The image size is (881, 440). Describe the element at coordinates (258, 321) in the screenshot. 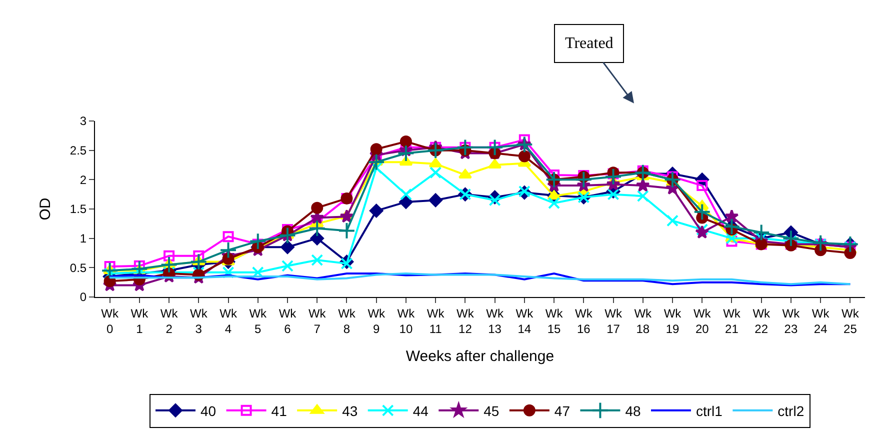

I see `x-tick-label: Wk 5` at that location.